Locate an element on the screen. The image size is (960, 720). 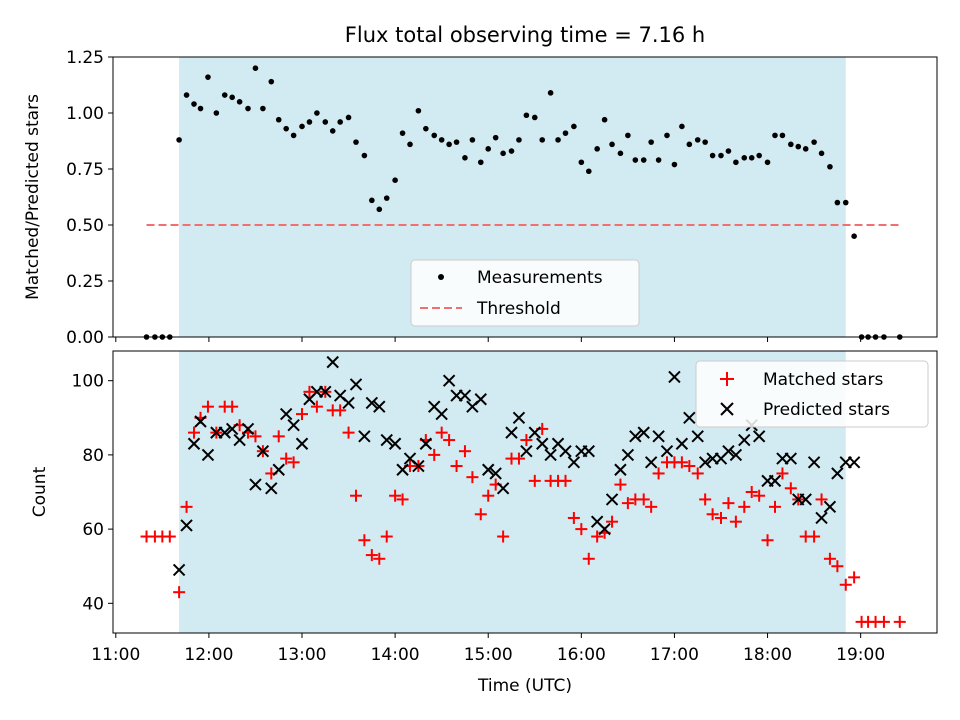
bottom-legend-box is located at coordinates (812, 394).